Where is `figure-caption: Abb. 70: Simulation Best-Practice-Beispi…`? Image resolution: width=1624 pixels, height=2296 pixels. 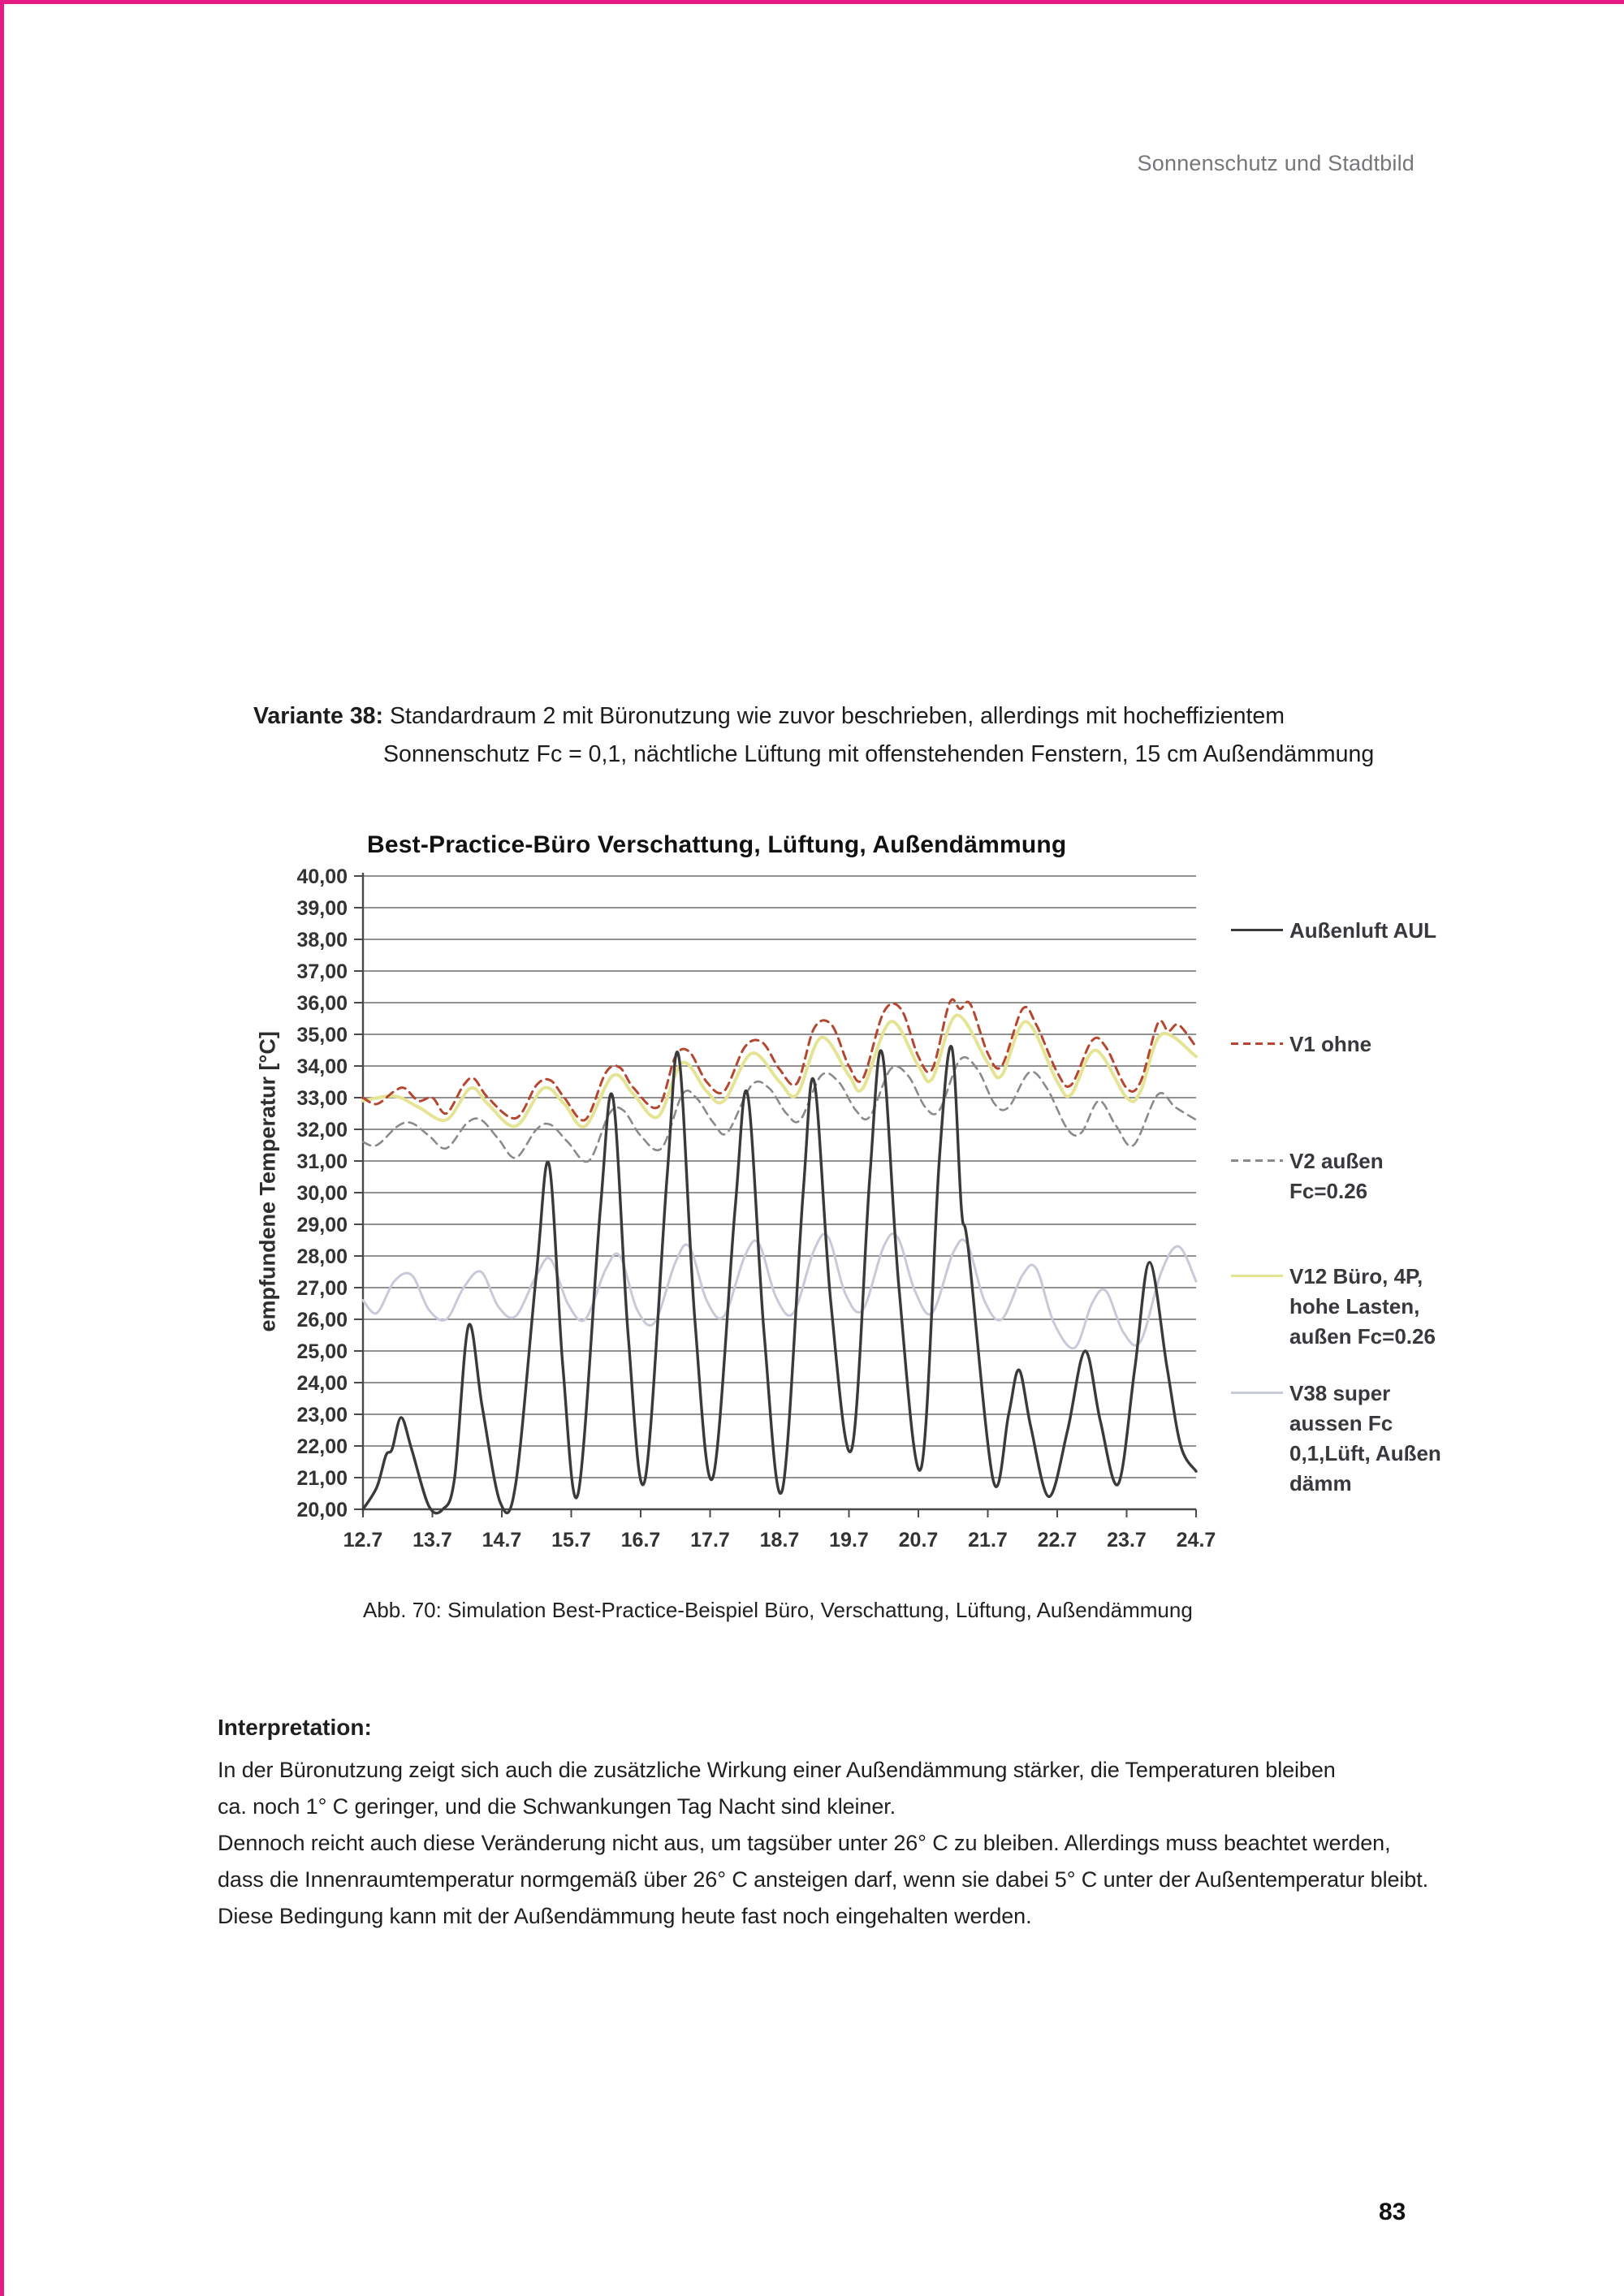 figure-caption: Abb. 70: Simulation Best-Practice-Beispi… is located at coordinates (778, 1610).